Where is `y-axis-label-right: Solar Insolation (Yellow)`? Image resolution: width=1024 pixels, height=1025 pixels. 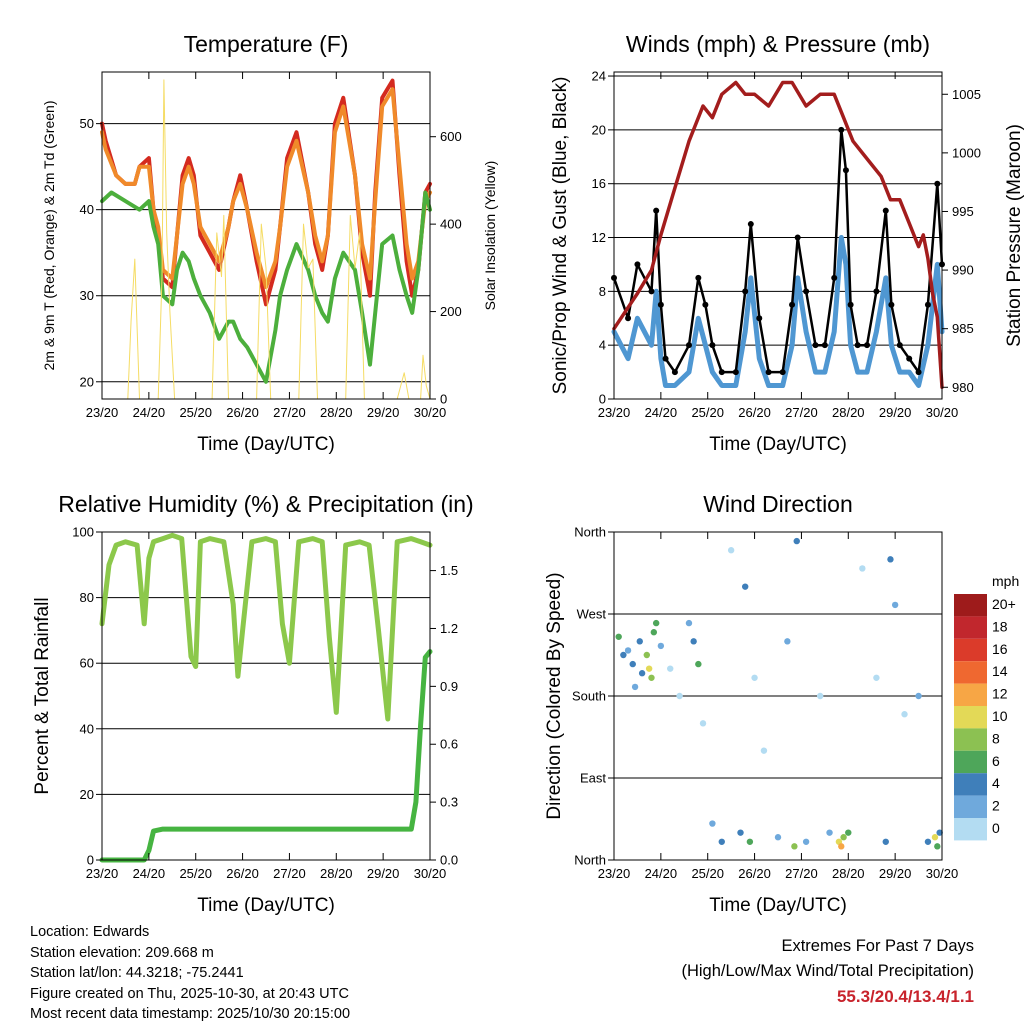 y-axis-label-right: Solar Insolation (Yellow) is located at coordinates (490, 236).